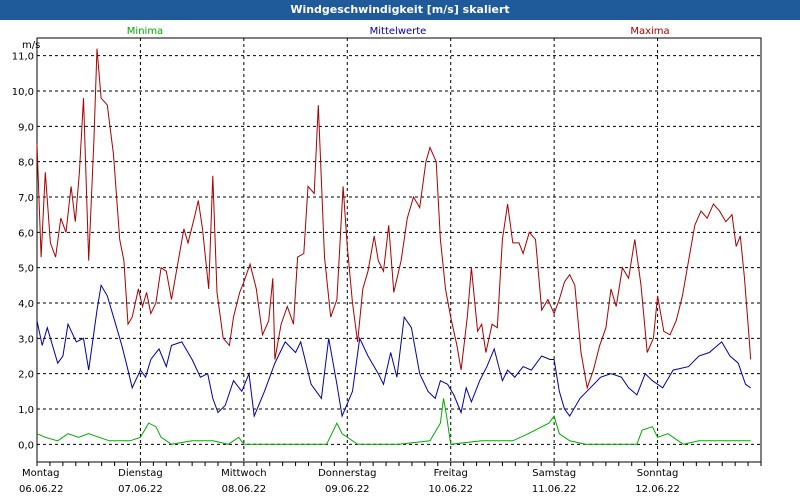  What do you see at coordinates (26, 198) in the screenshot?
I see `y-tick-label: 7,0` at bounding box center [26, 198].